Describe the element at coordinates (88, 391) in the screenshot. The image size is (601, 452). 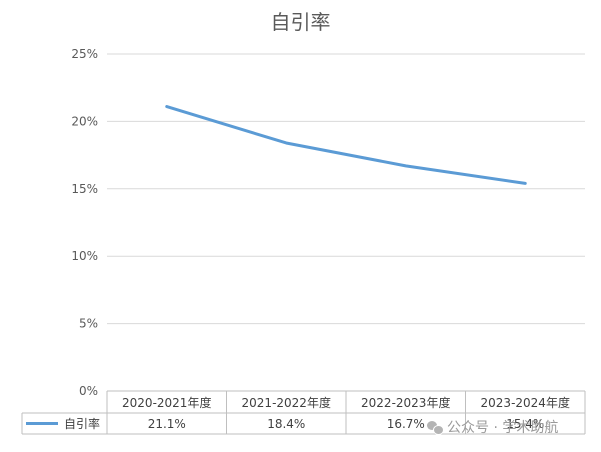
I see `y-tick-label: 0%` at that location.